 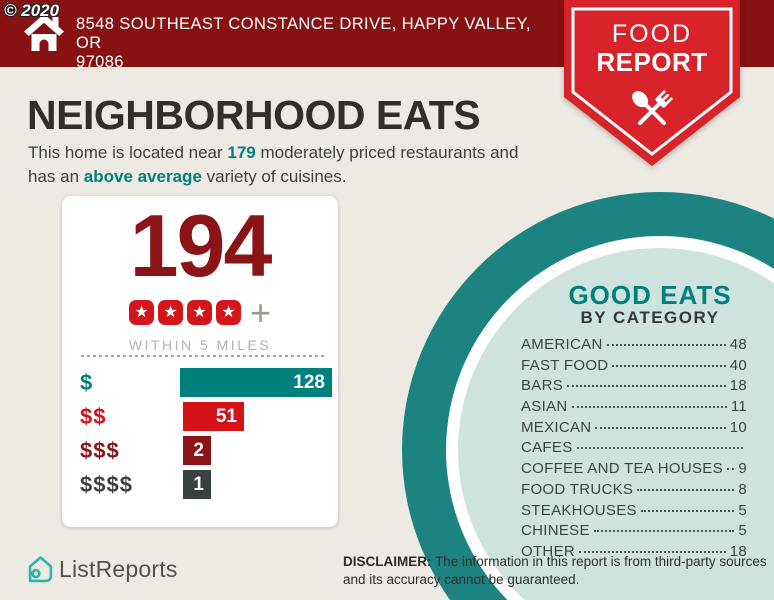 I want to click on price-tier-label: $$$, so click(x=100, y=450).